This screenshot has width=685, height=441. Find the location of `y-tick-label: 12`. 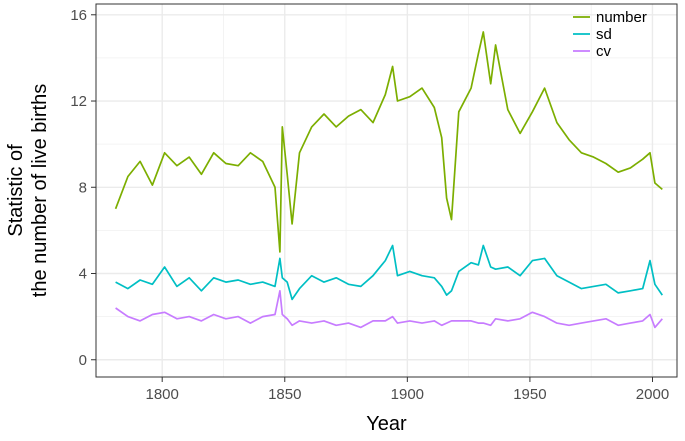

y-tick-label: 12 is located at coordinates (78, 101).